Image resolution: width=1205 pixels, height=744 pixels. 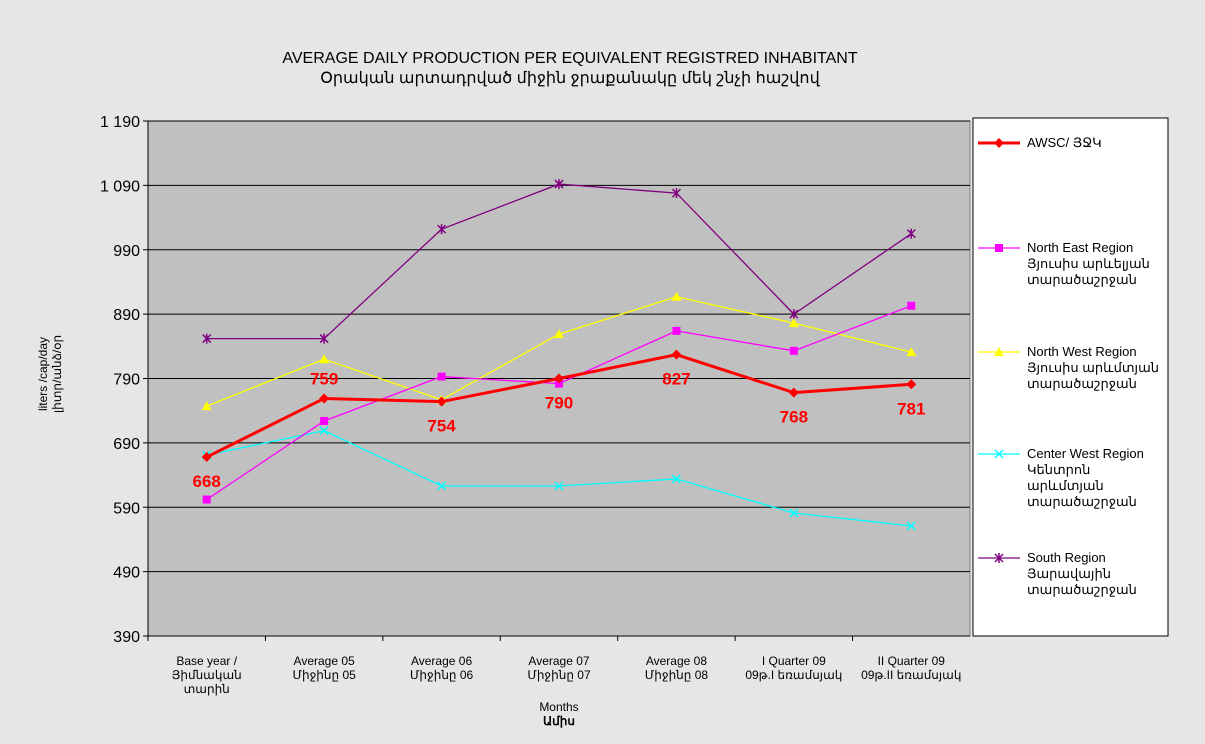 I want to click on x-tick-label: Average 05 Միջինը 05, so click(x=324, y=668).